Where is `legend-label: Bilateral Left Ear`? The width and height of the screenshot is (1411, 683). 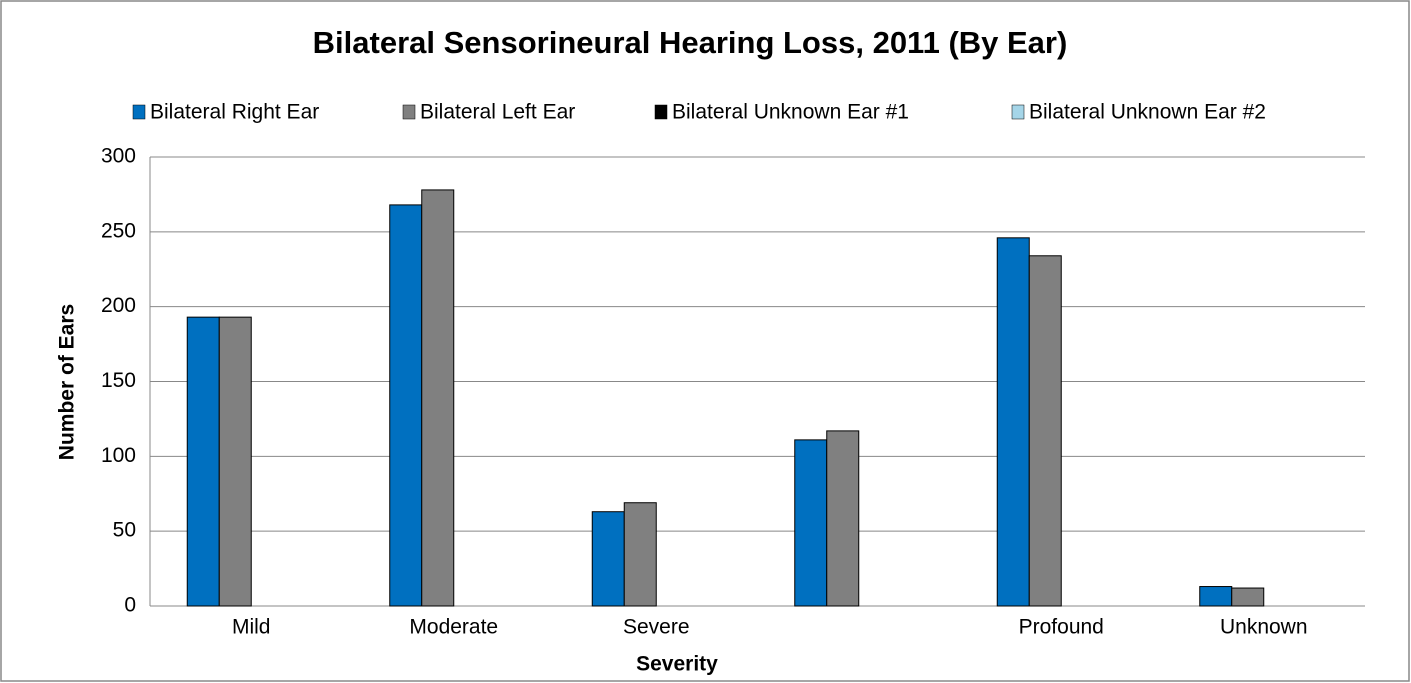
legend-label: Bilateral Left Ear is located at coordinates (497, 112).